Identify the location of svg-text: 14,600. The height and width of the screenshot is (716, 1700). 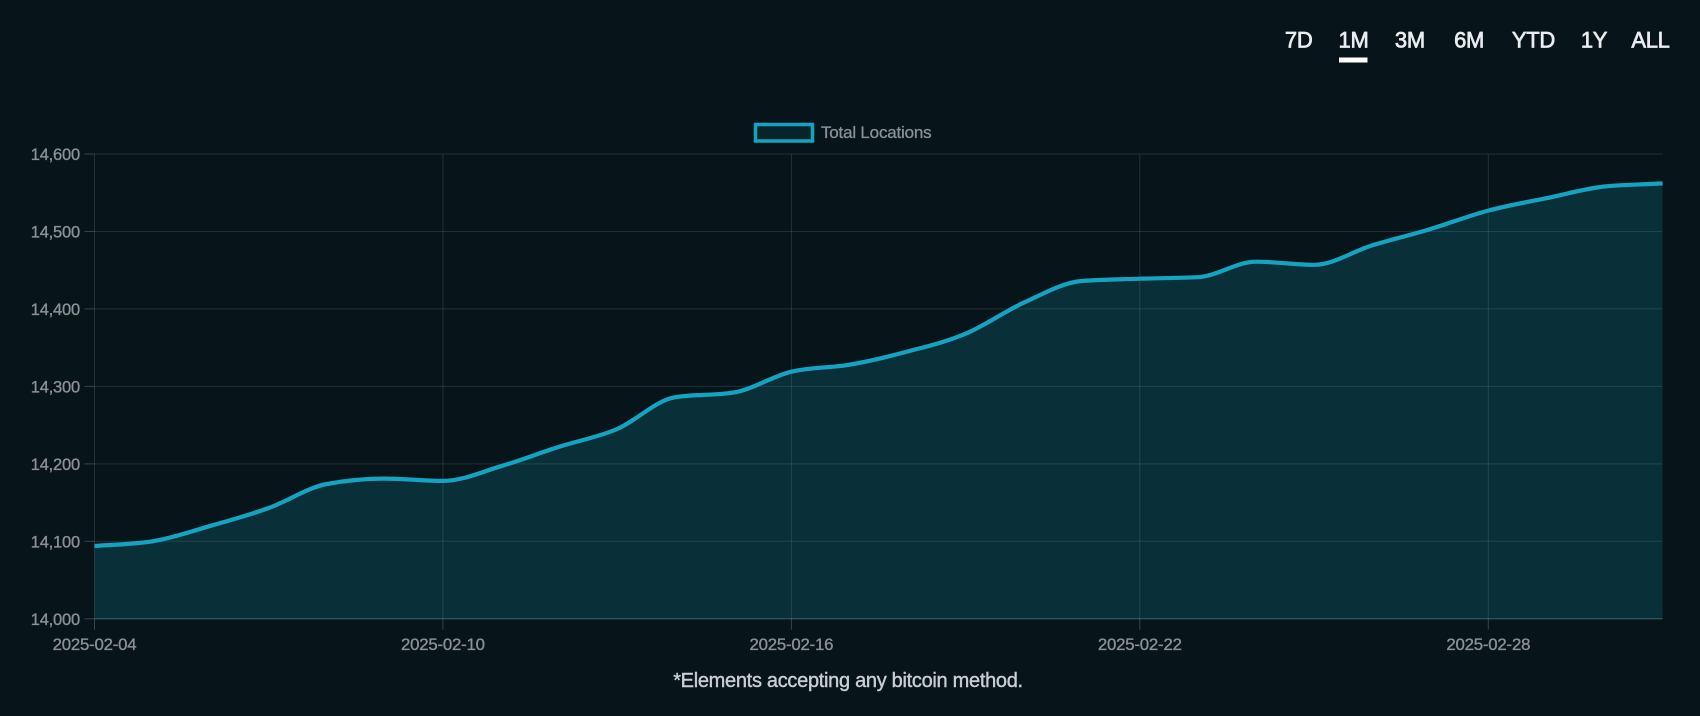
(55, 155).